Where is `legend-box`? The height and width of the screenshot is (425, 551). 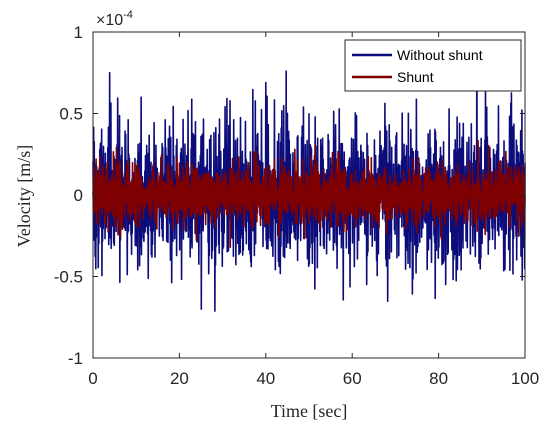
legend-box is located at coordinates (433, 65).